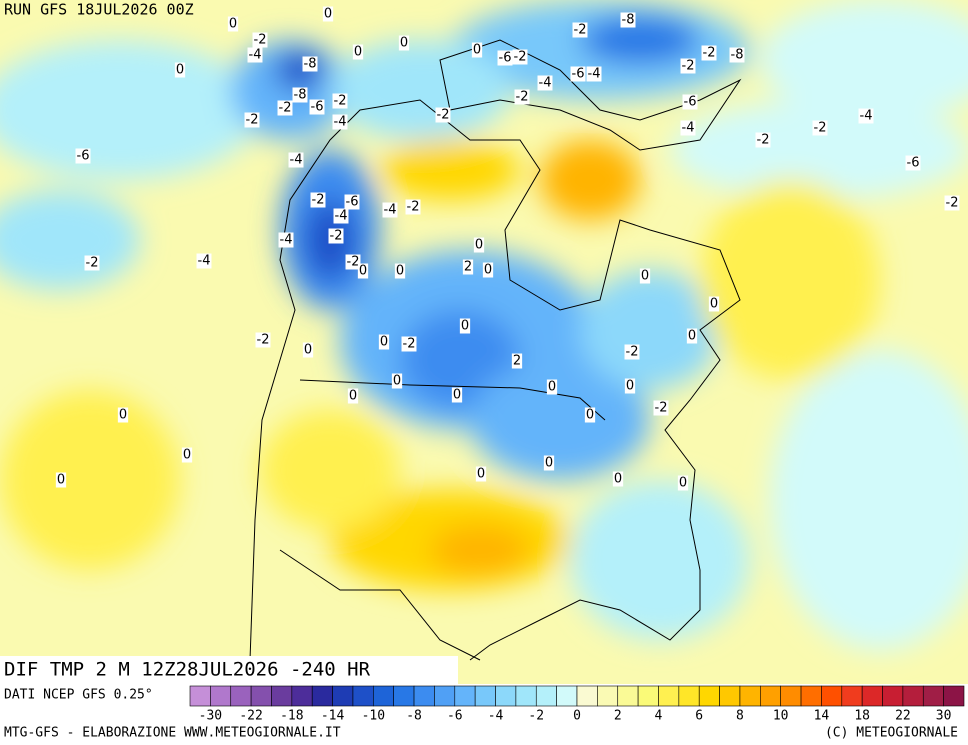 The width and height of the screenshot is (968, 745). I want to click on run-label: RUN GFS 18JUL2026 00Z, so click(99, 10).